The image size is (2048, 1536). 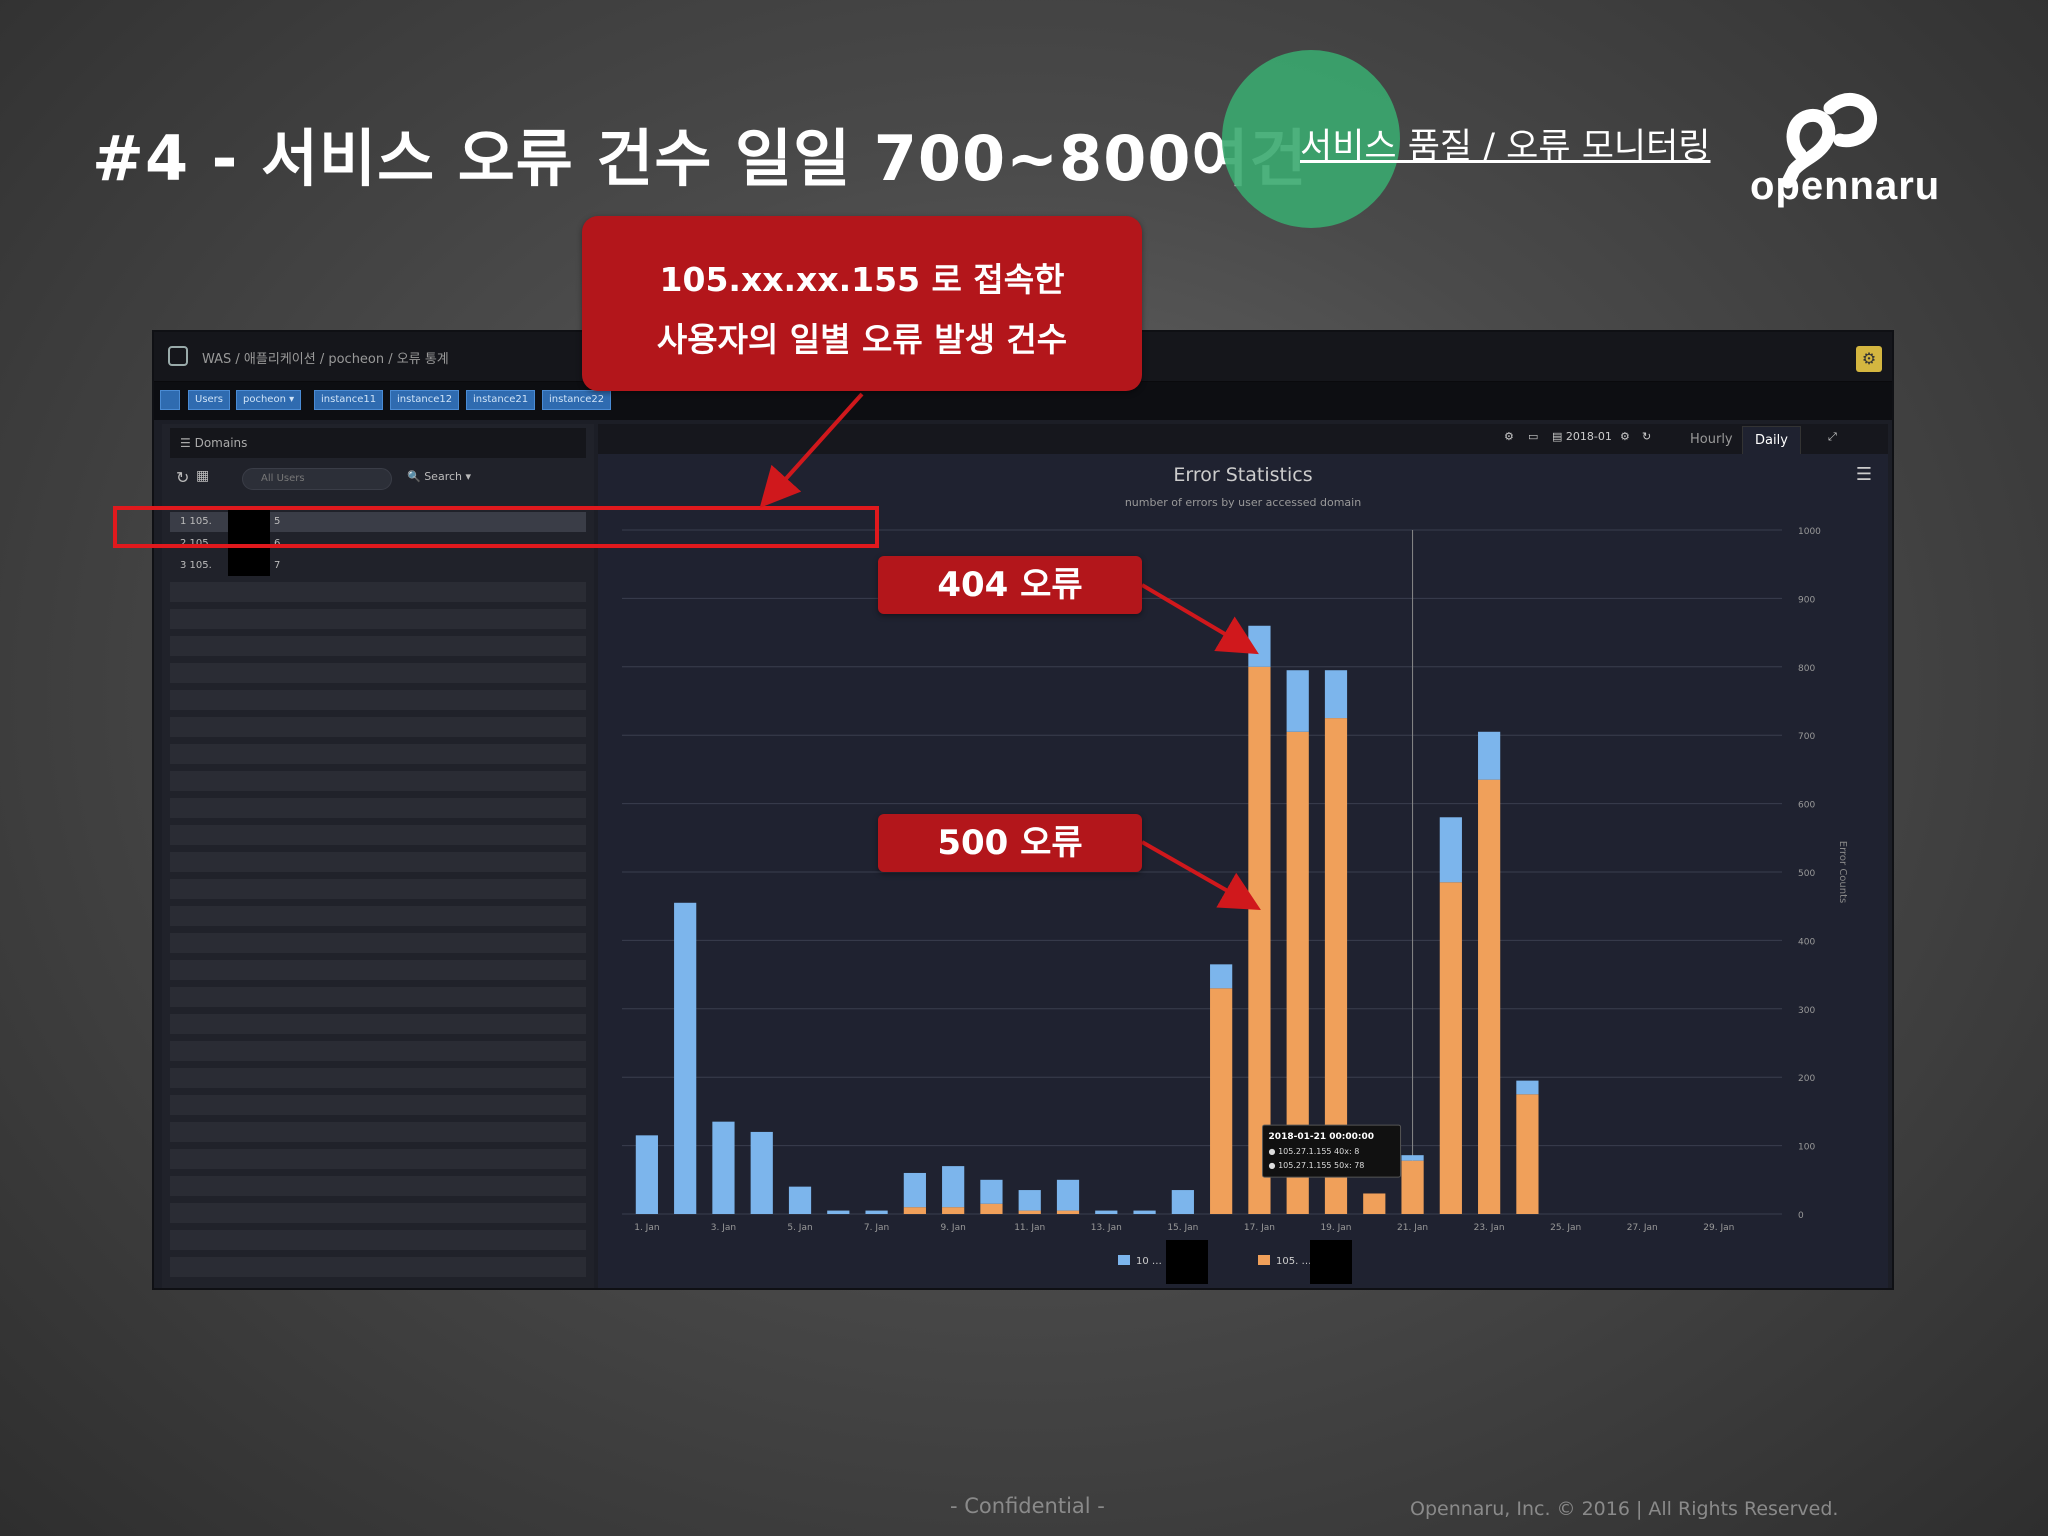 What do you see at coordinates (1533, 436) in the screenshot?
I see `calendar-icon: ▭` at bounding box center [1533, 436].